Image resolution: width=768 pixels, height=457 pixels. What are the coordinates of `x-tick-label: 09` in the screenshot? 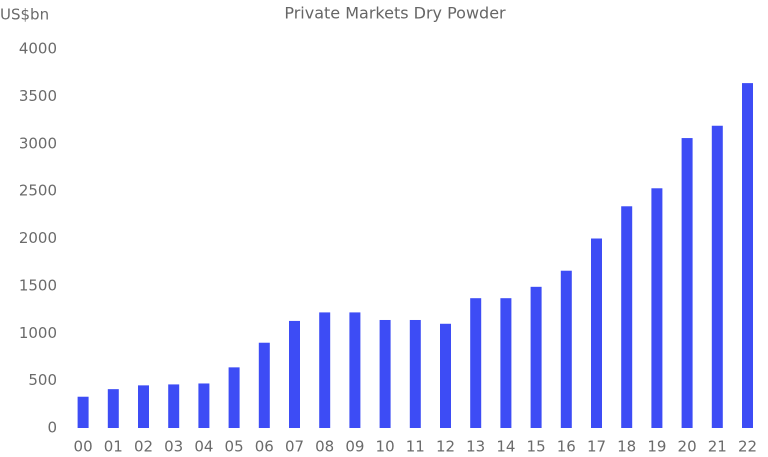 It's located at (354, 447).